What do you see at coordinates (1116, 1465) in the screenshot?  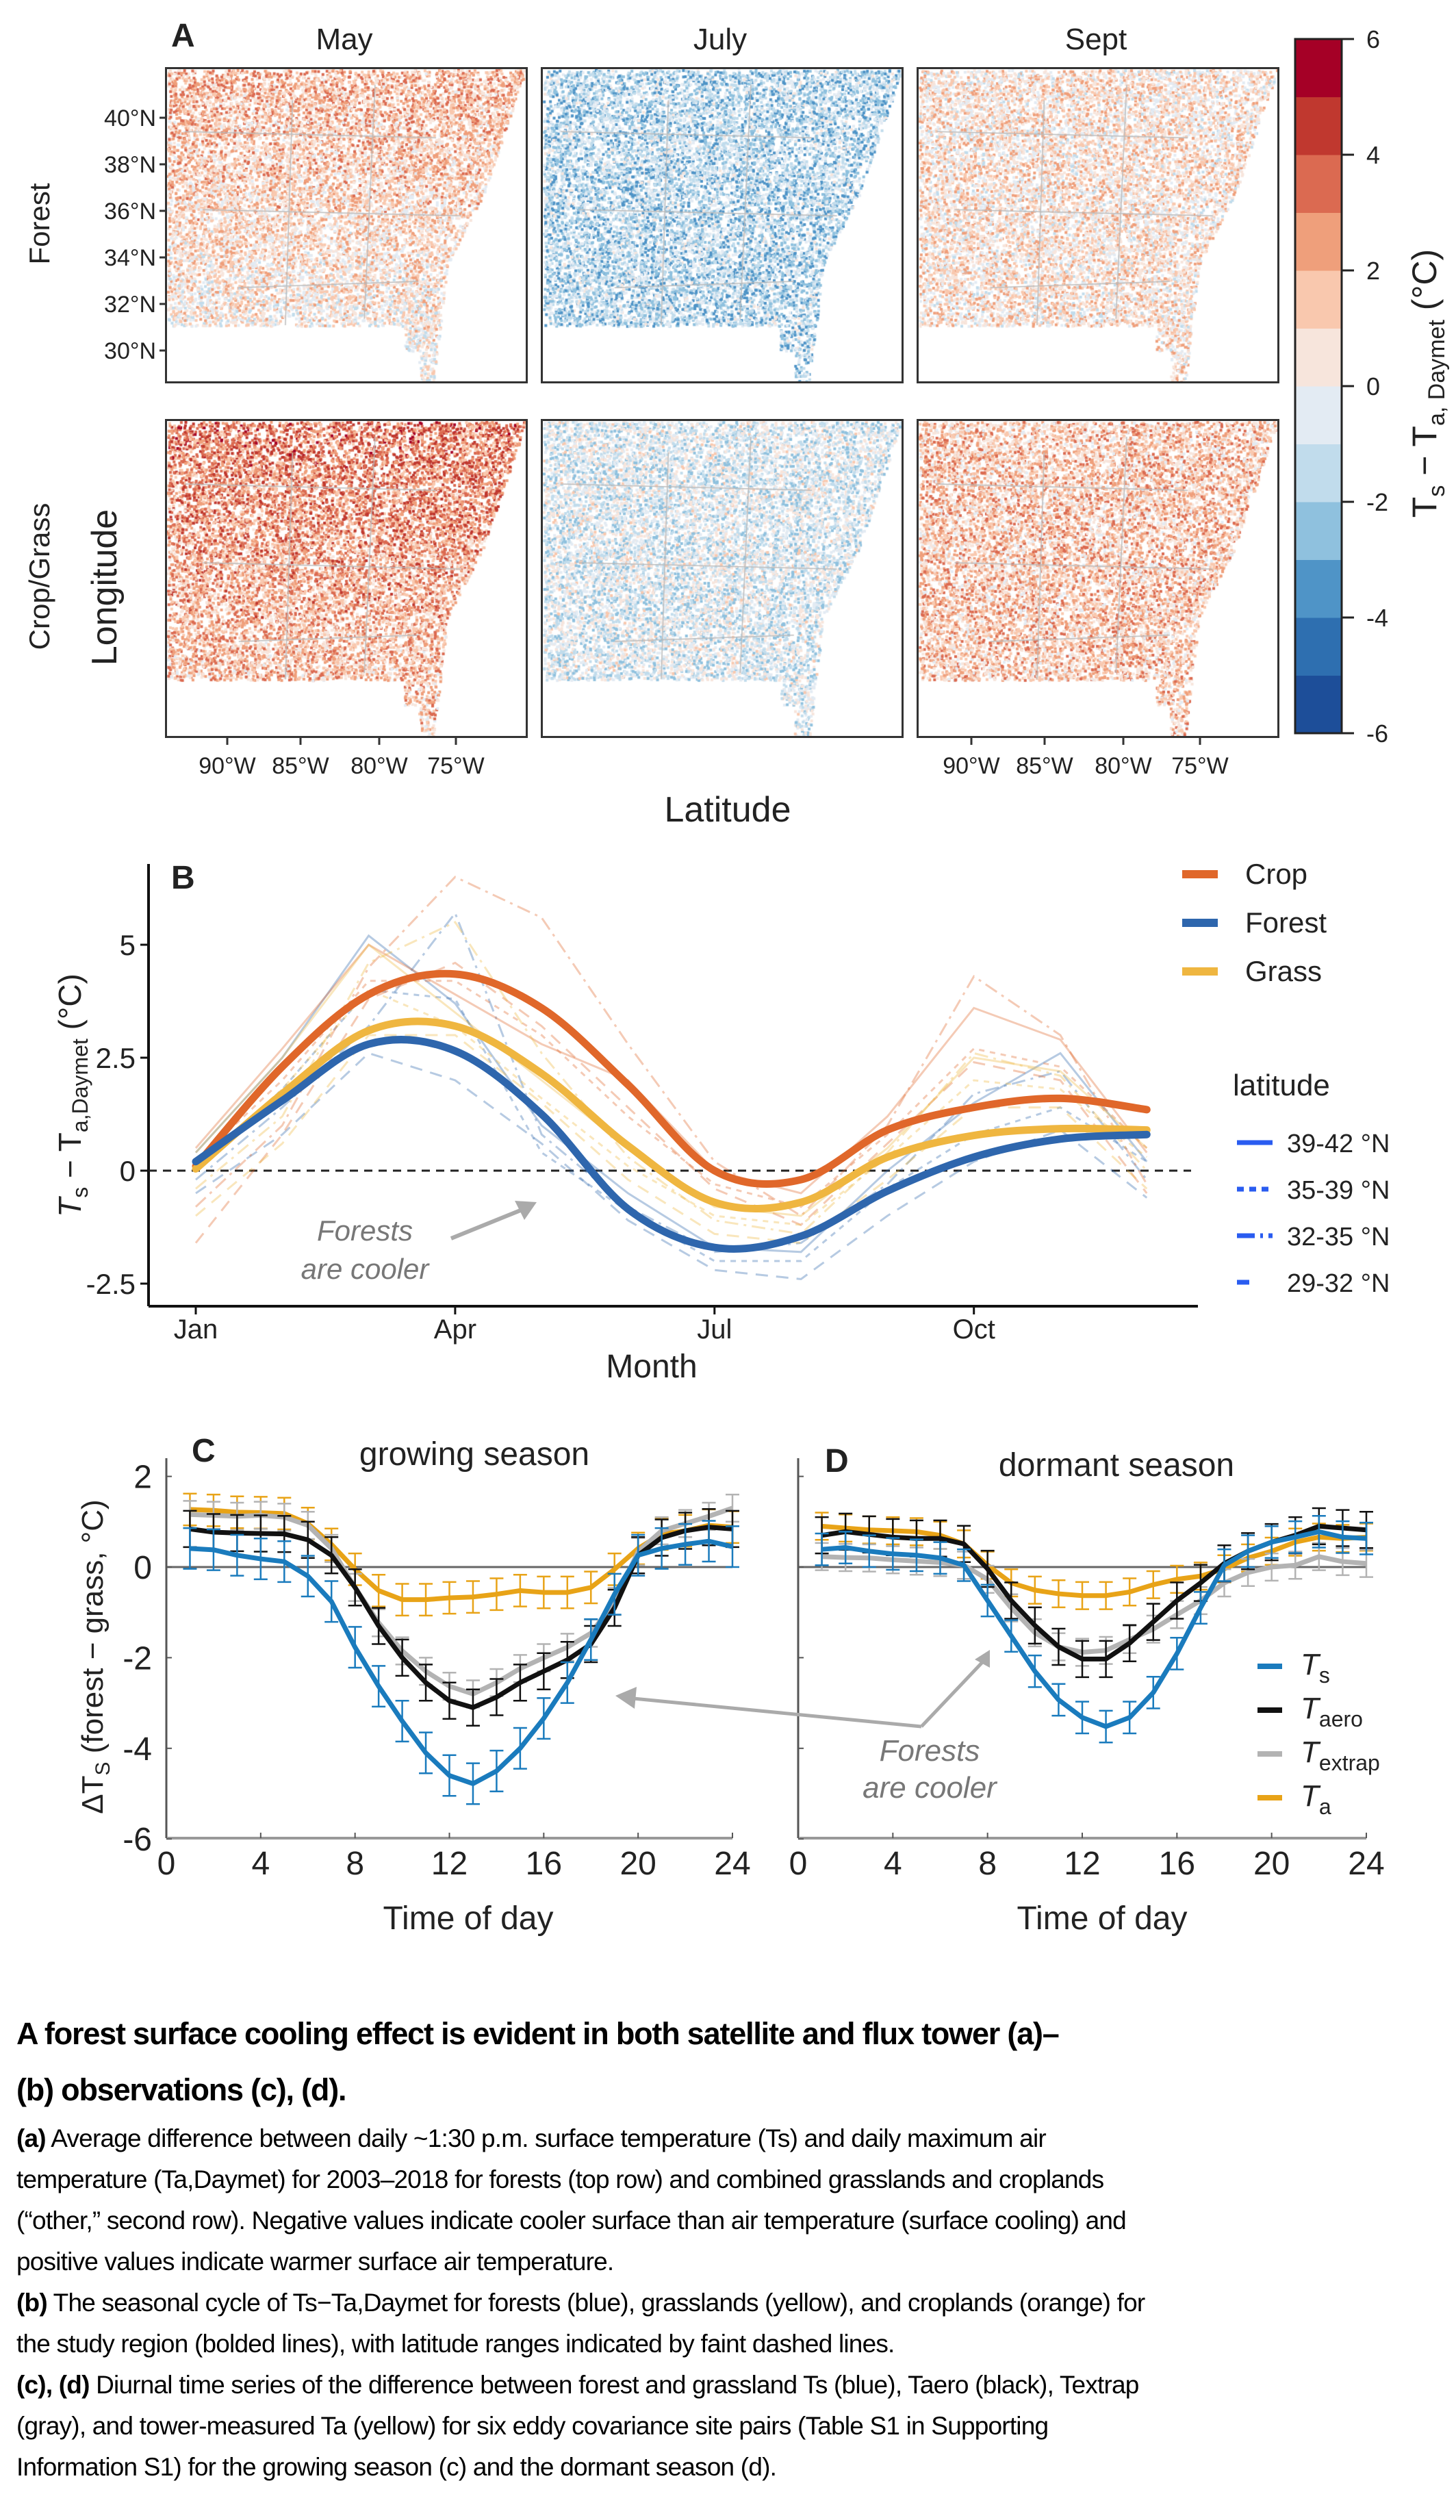 I see `panel-d-title: dormant season` at bounding box center [1116, 1465].